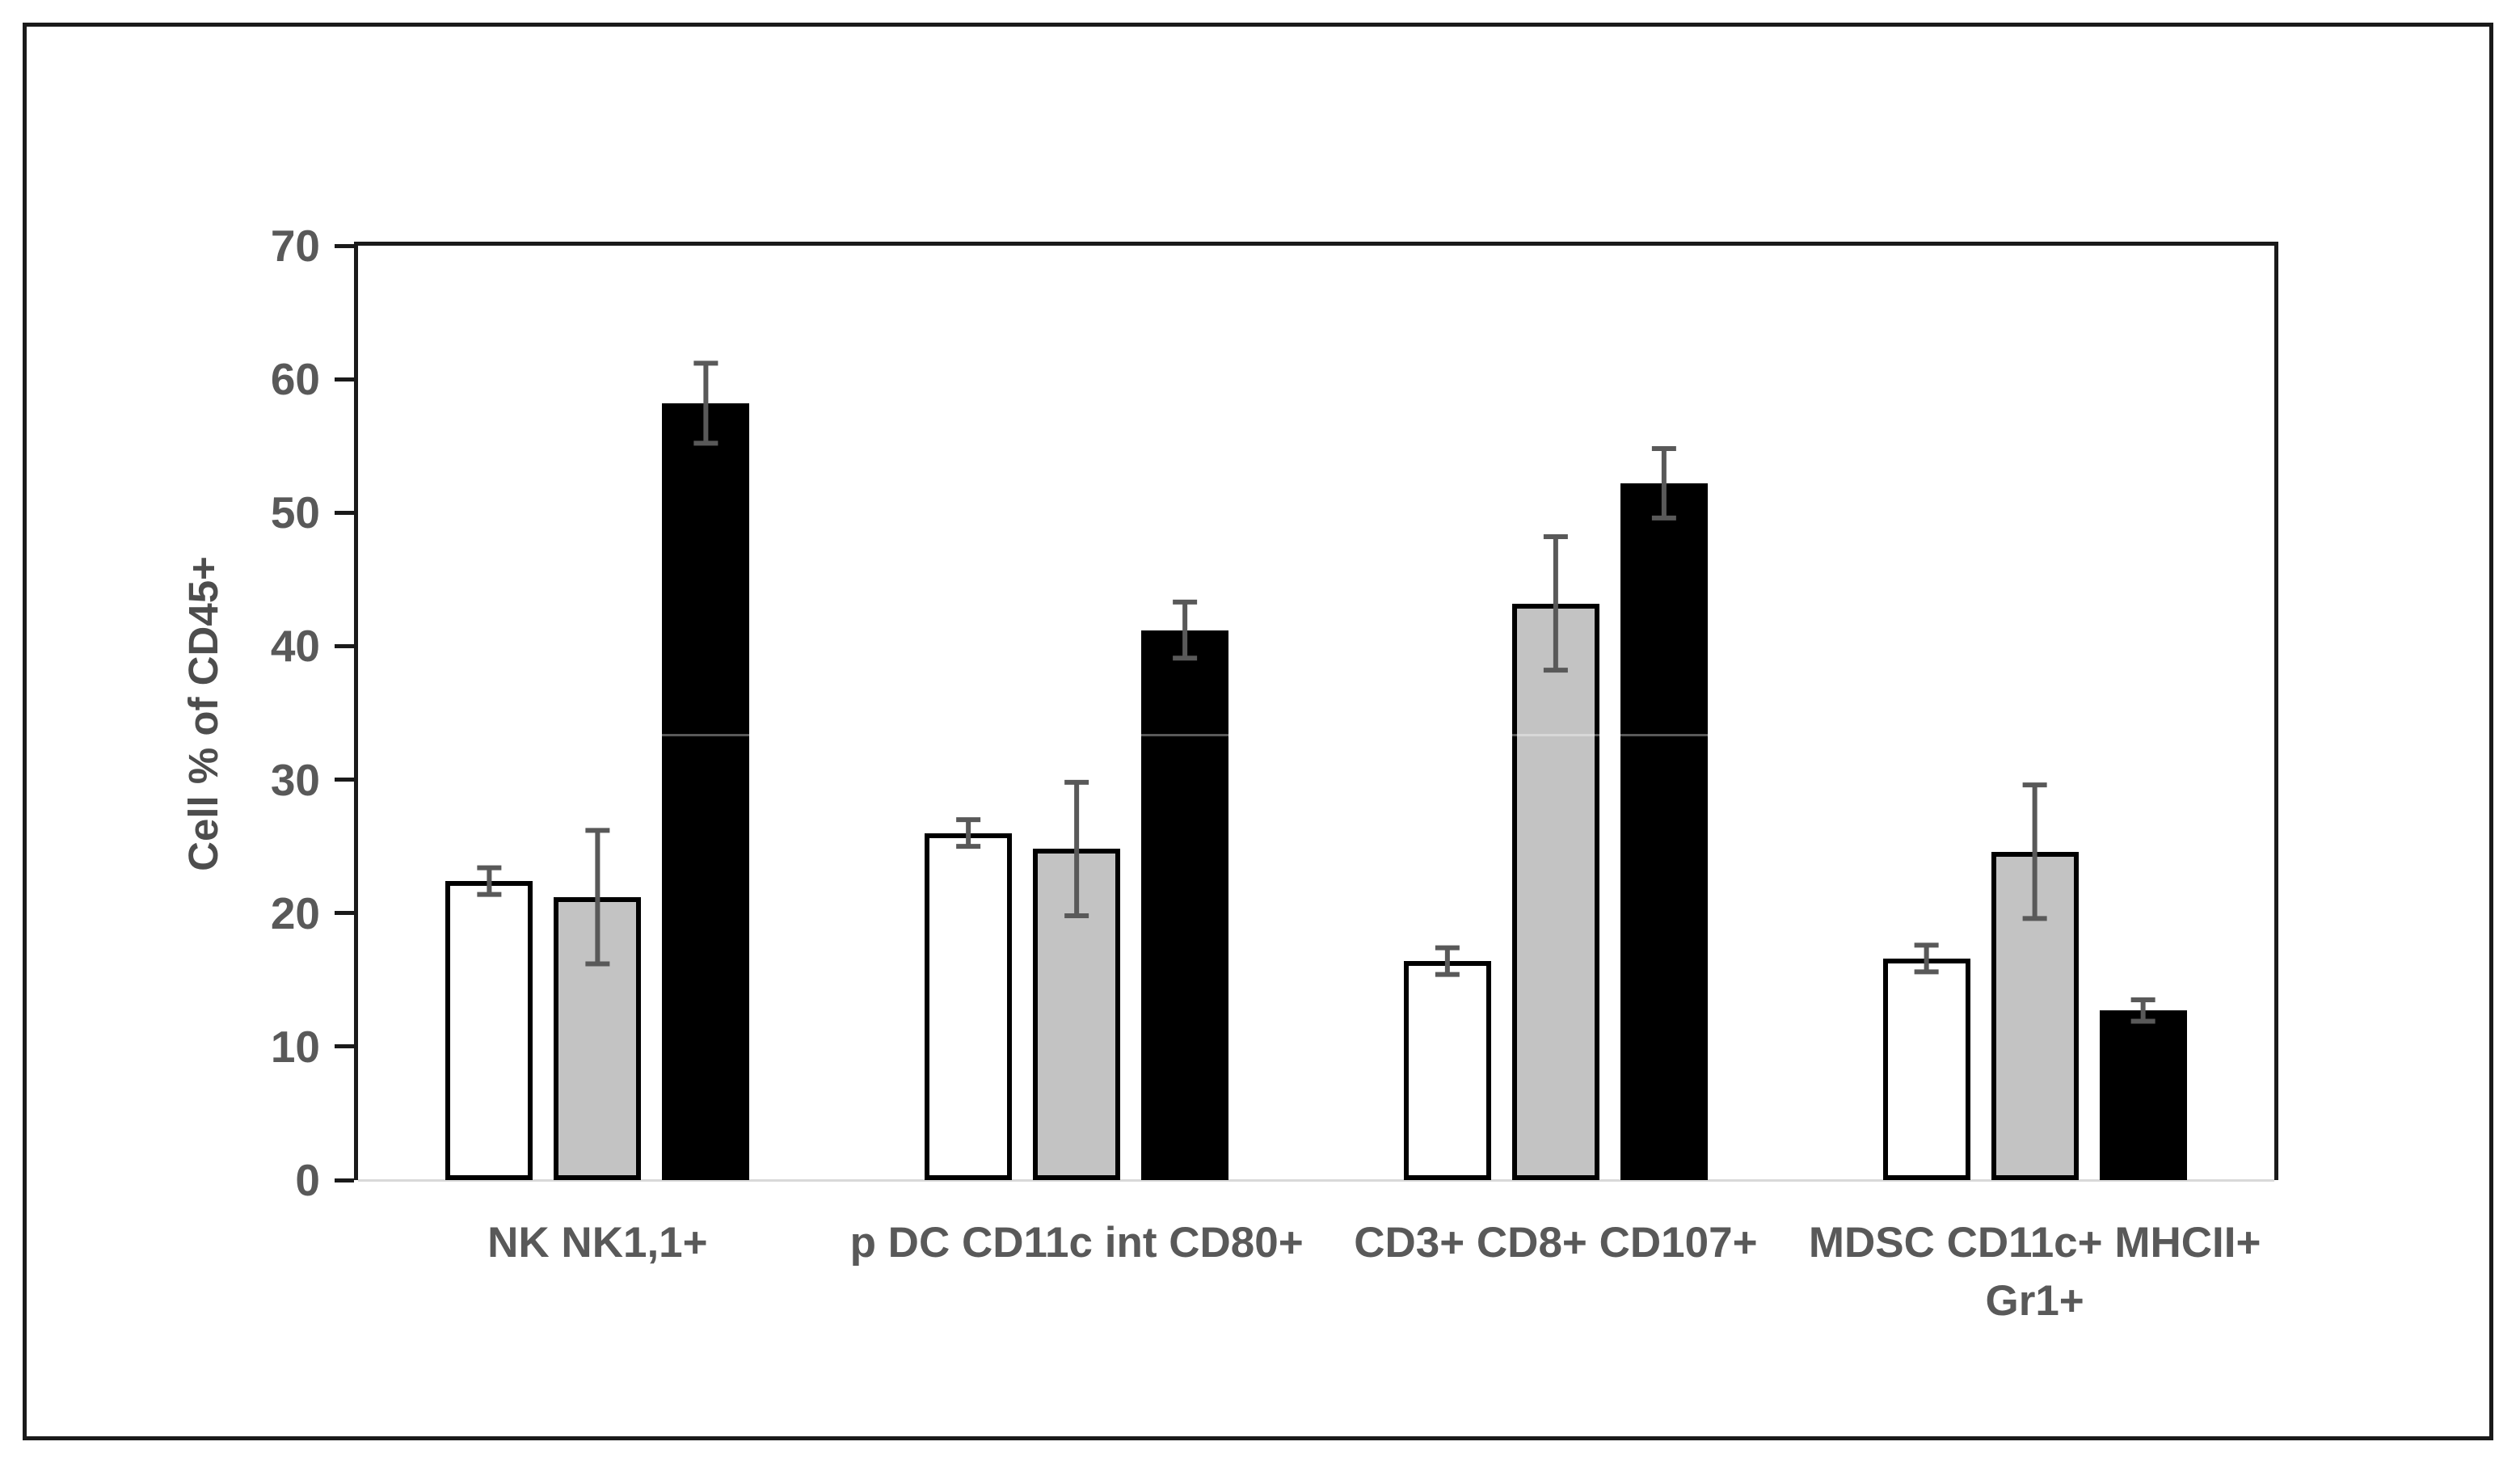  Describe the element at coordinates (295, 912) in the screenshot. I see `y-tick-label: 20` at that location.